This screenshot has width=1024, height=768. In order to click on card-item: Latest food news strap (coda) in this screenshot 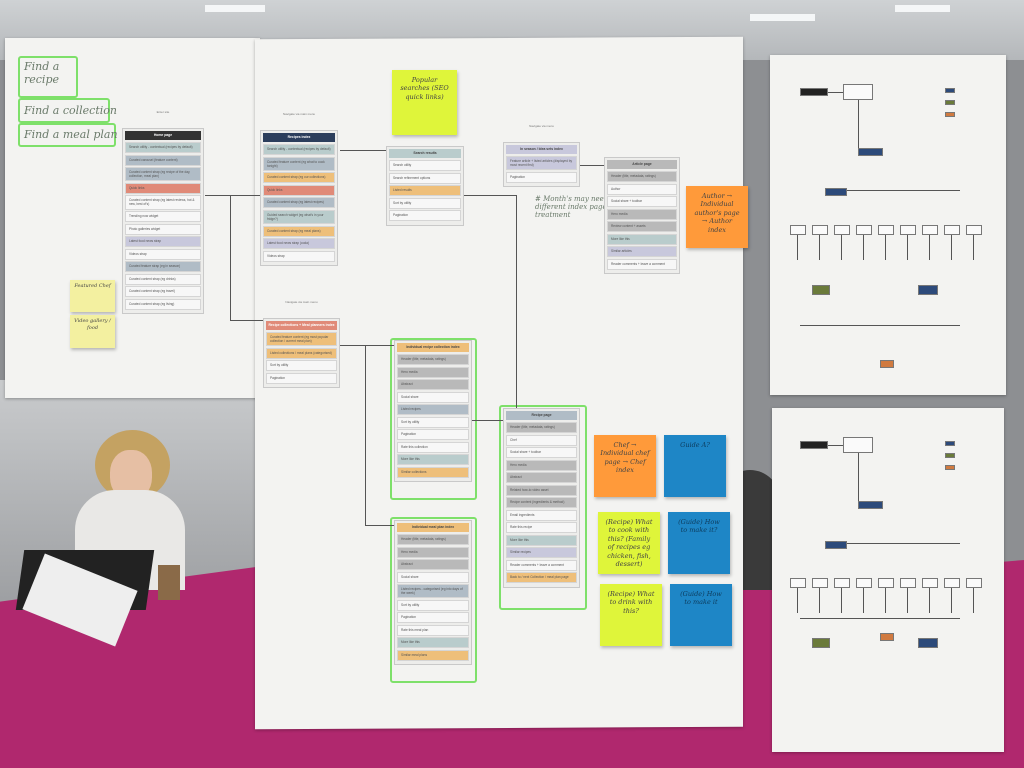, I will do `click(299, 244)`.